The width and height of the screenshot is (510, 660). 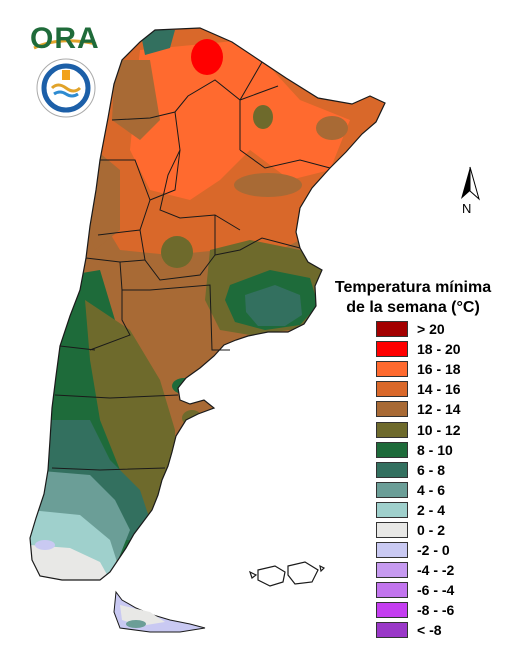 What do you see at coordinates (439, 409) in the screenshot?
I see `legend-label: 12 - 14` at bounding box center [439, 409].